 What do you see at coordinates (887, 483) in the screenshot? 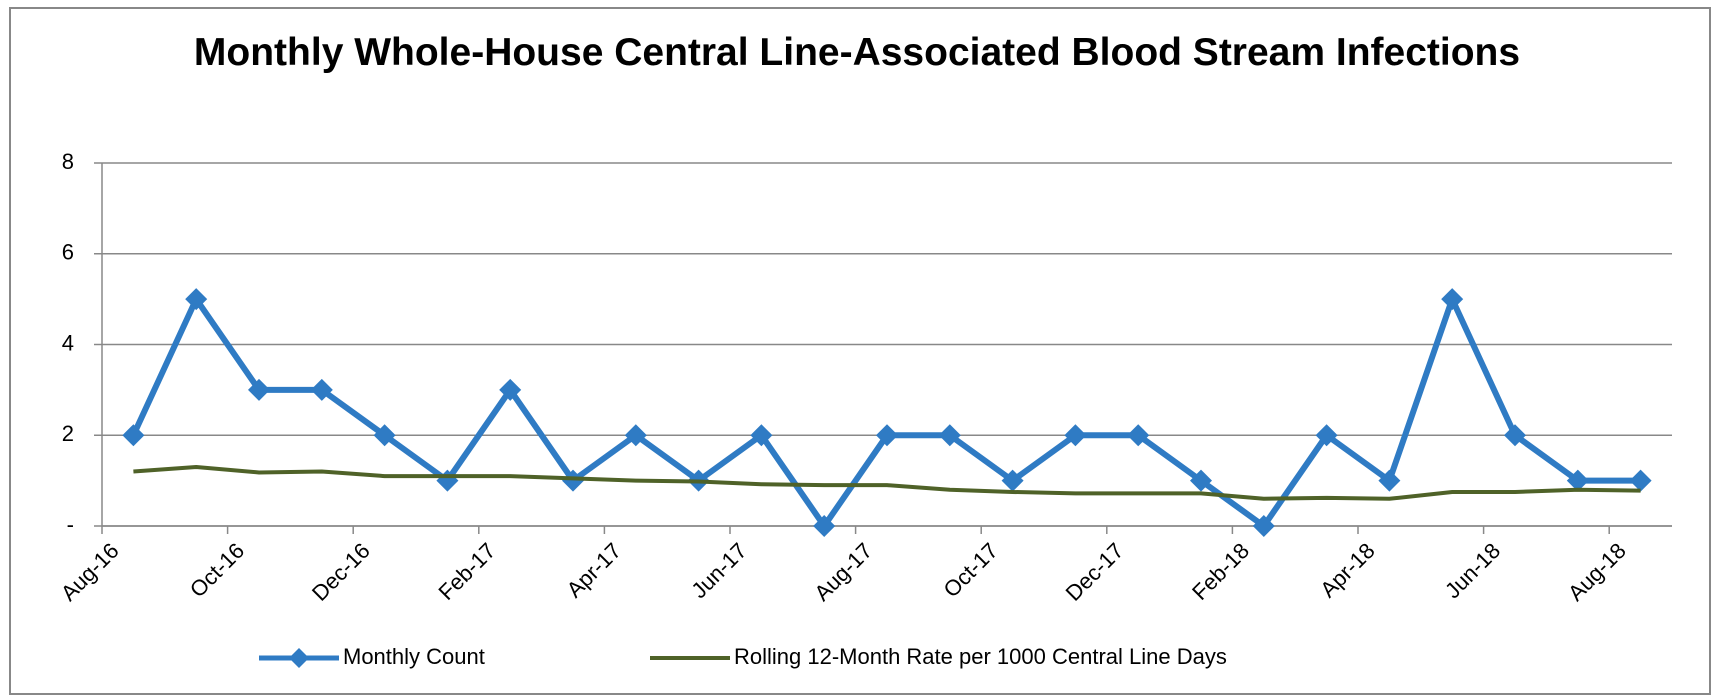
I see `series-line` at bounding box center [887, 483].